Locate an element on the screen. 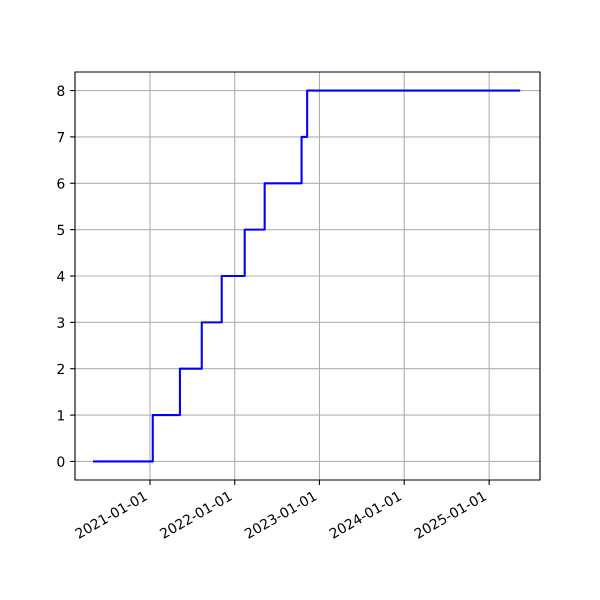 The width and height of the screenshot is (600, 600). y-tick-label: 8 is located at coordinates (60, 91).